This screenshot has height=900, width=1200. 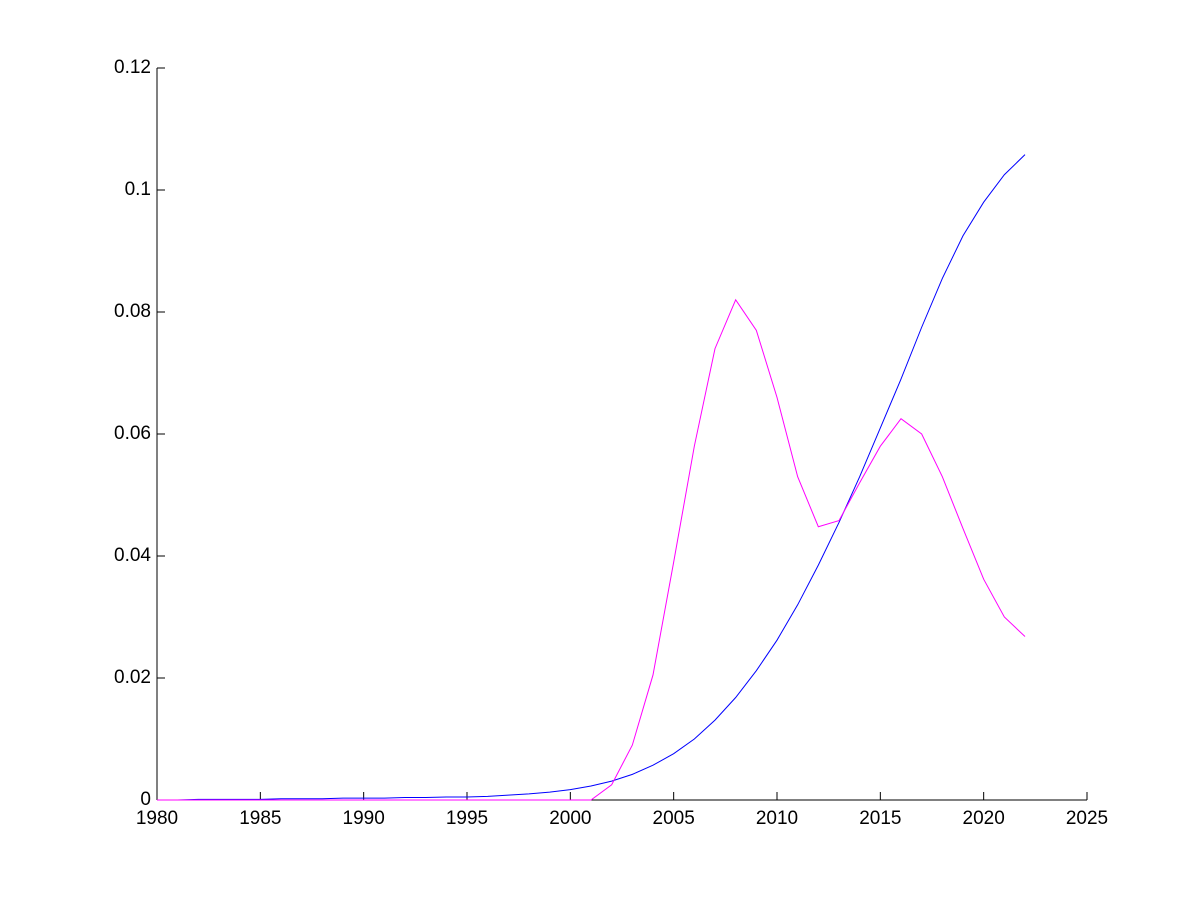 What do you see at coordinates (132, 677) in the screenshot?
I see `y-tick-label: 0.02` at bounding box center [132, 677].